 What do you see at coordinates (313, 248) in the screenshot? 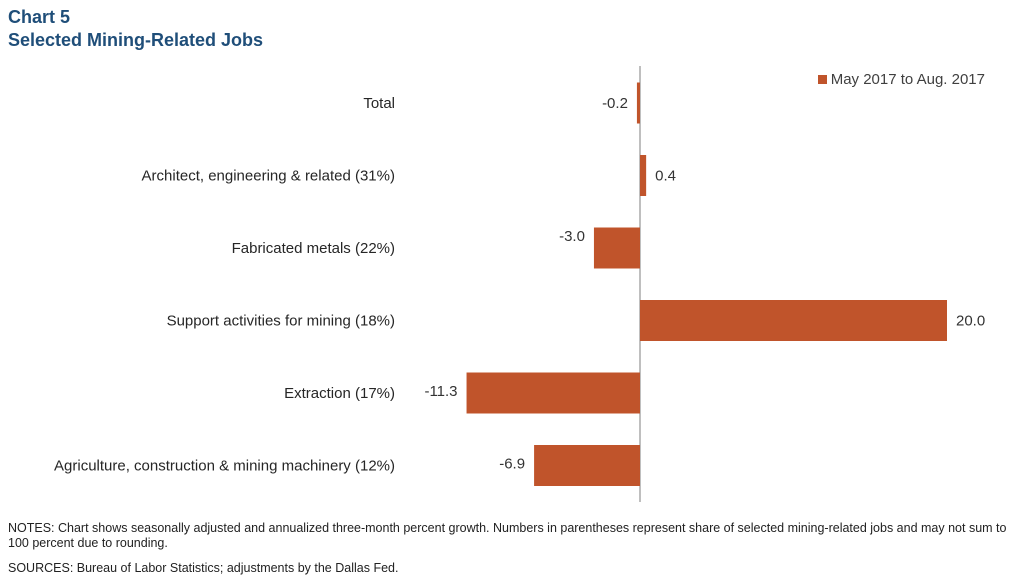
I see `category-label: Fabricated metals (22%)` at bounding box center [313, 248].